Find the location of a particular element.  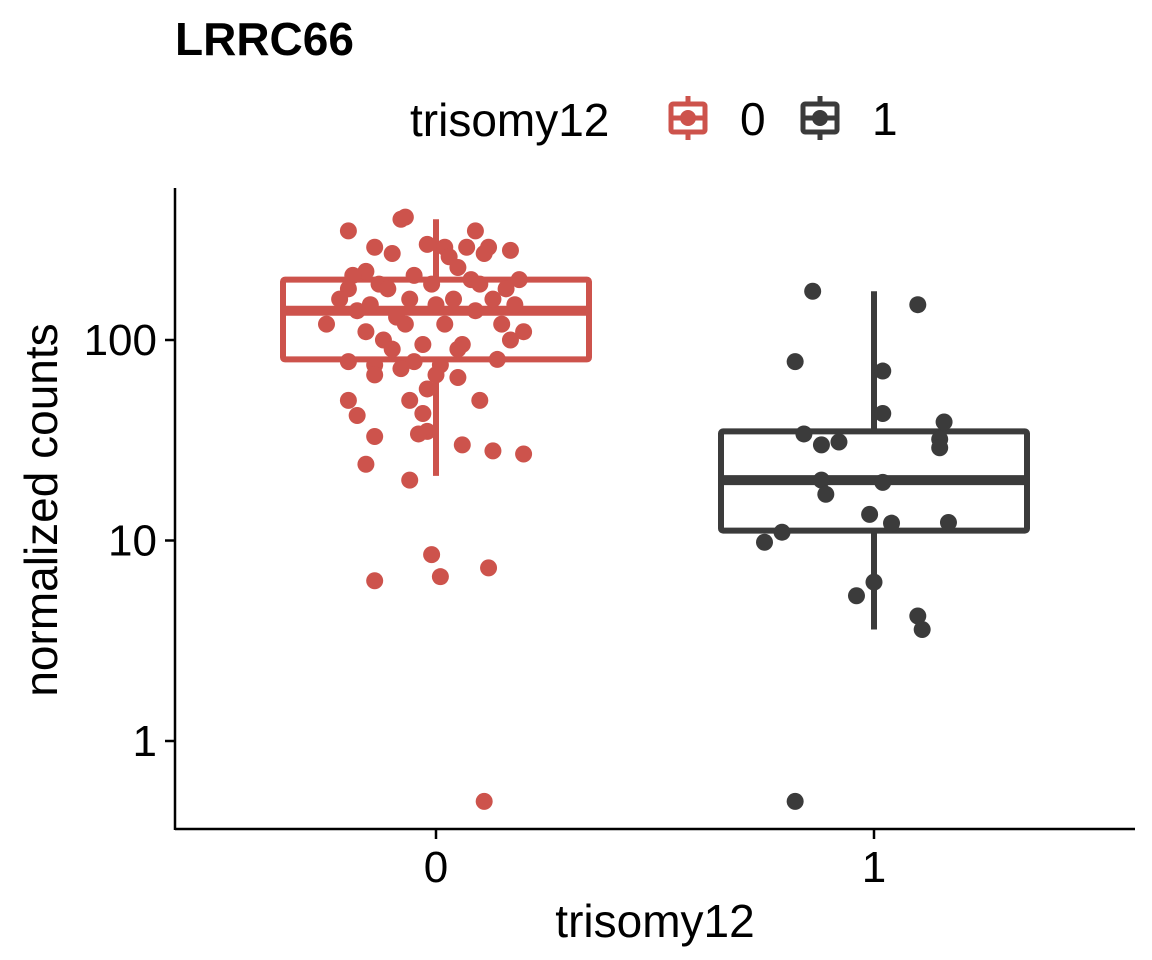

x-tick-label: 1 is located at coordinates (874, 867).